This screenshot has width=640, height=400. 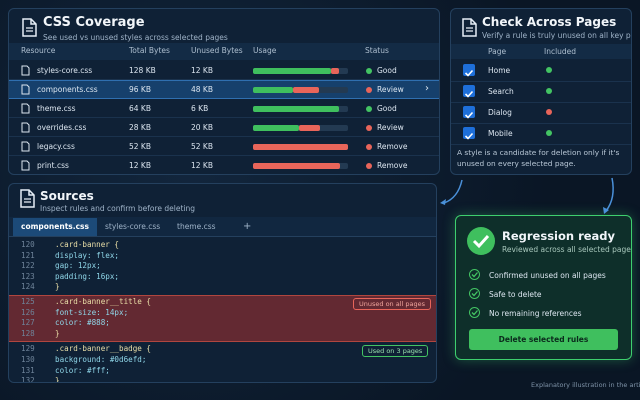 I want to click on code-line: font-size: 14px;, so click(x=92, y=312).